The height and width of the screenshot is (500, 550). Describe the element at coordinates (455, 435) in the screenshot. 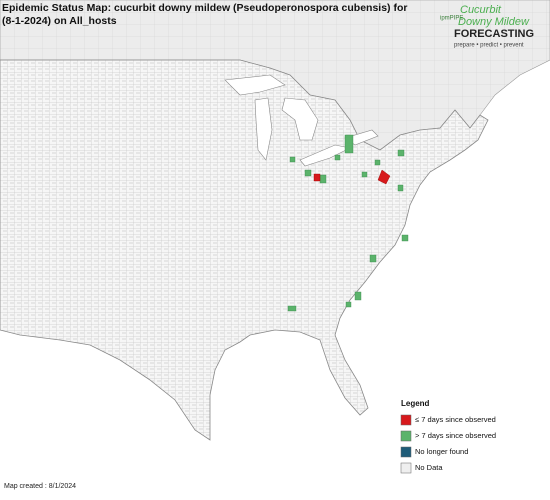

I see `legend-label: > 7 days since observed` at that location.